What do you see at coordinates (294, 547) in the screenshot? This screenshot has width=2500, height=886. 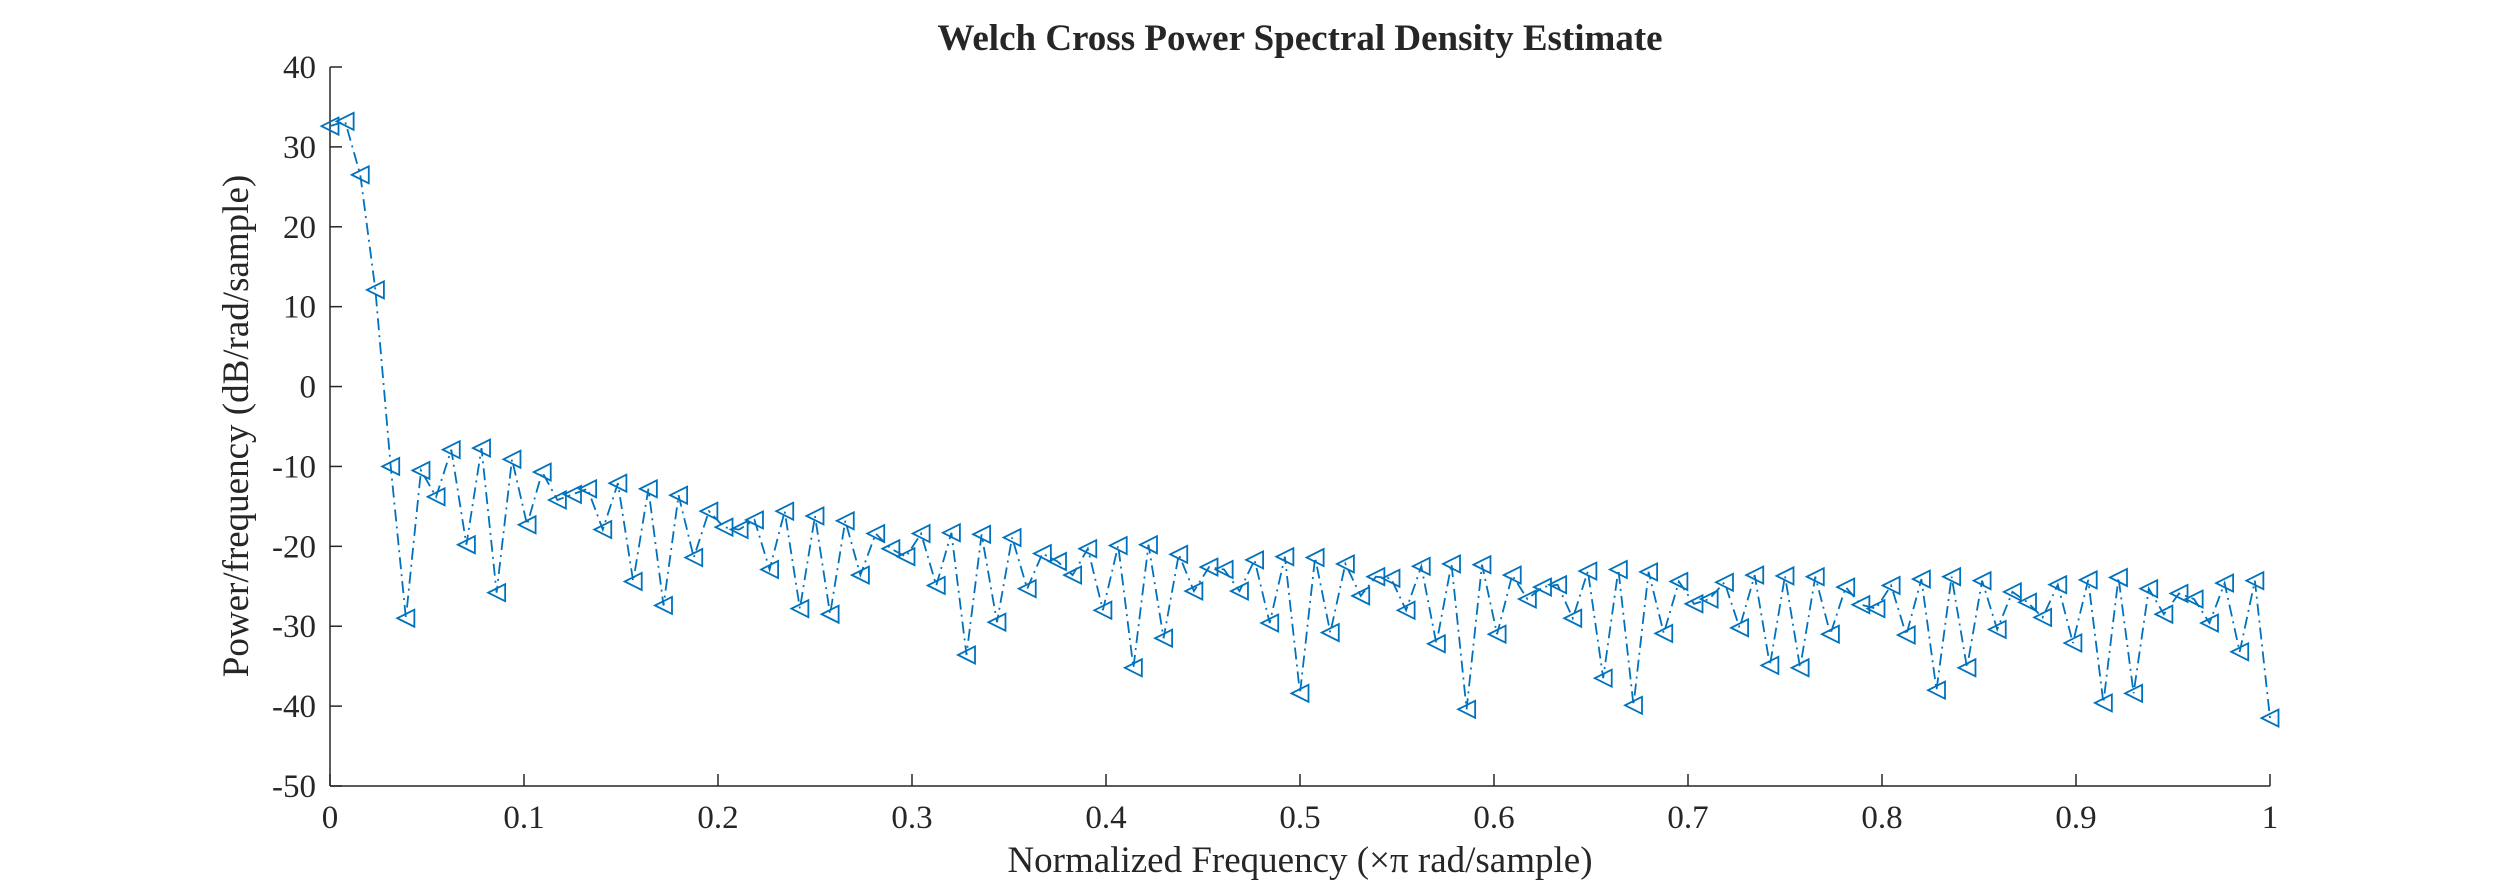 I see `y-tick-label: -20` at bounding box center [294, 547].